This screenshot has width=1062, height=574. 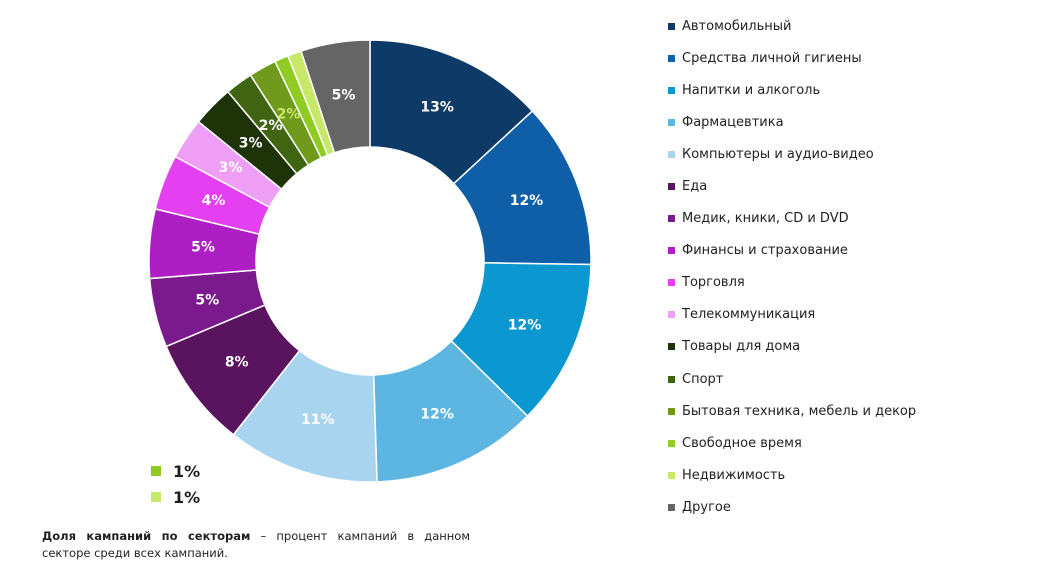 I want to click on slice-value-label: 13%, so click(x=437, y=108).